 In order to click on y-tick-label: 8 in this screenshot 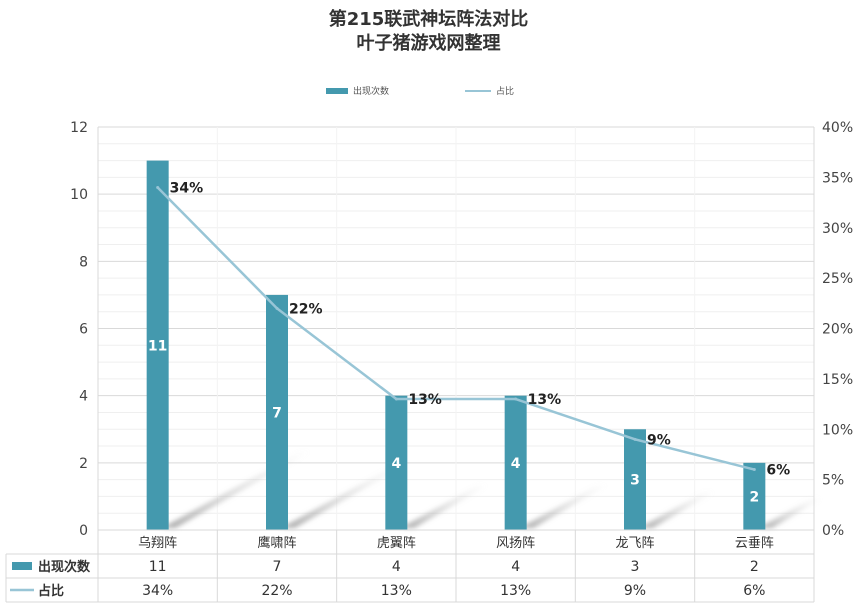, I will do `click(83, 262)`.